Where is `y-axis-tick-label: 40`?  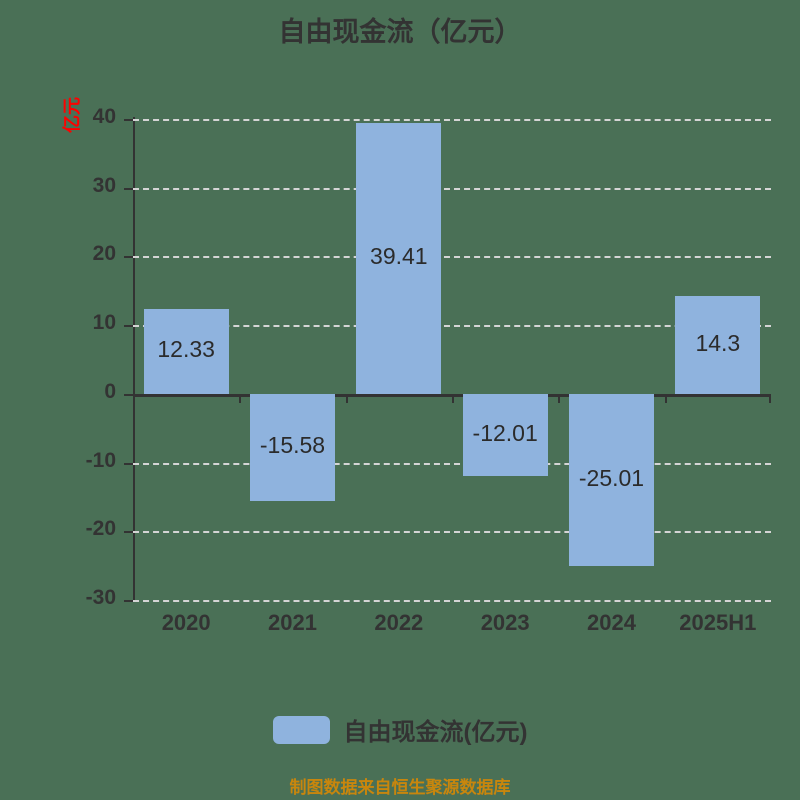 y-axis-tick-label: 40 is located at coordinates (104, 116).